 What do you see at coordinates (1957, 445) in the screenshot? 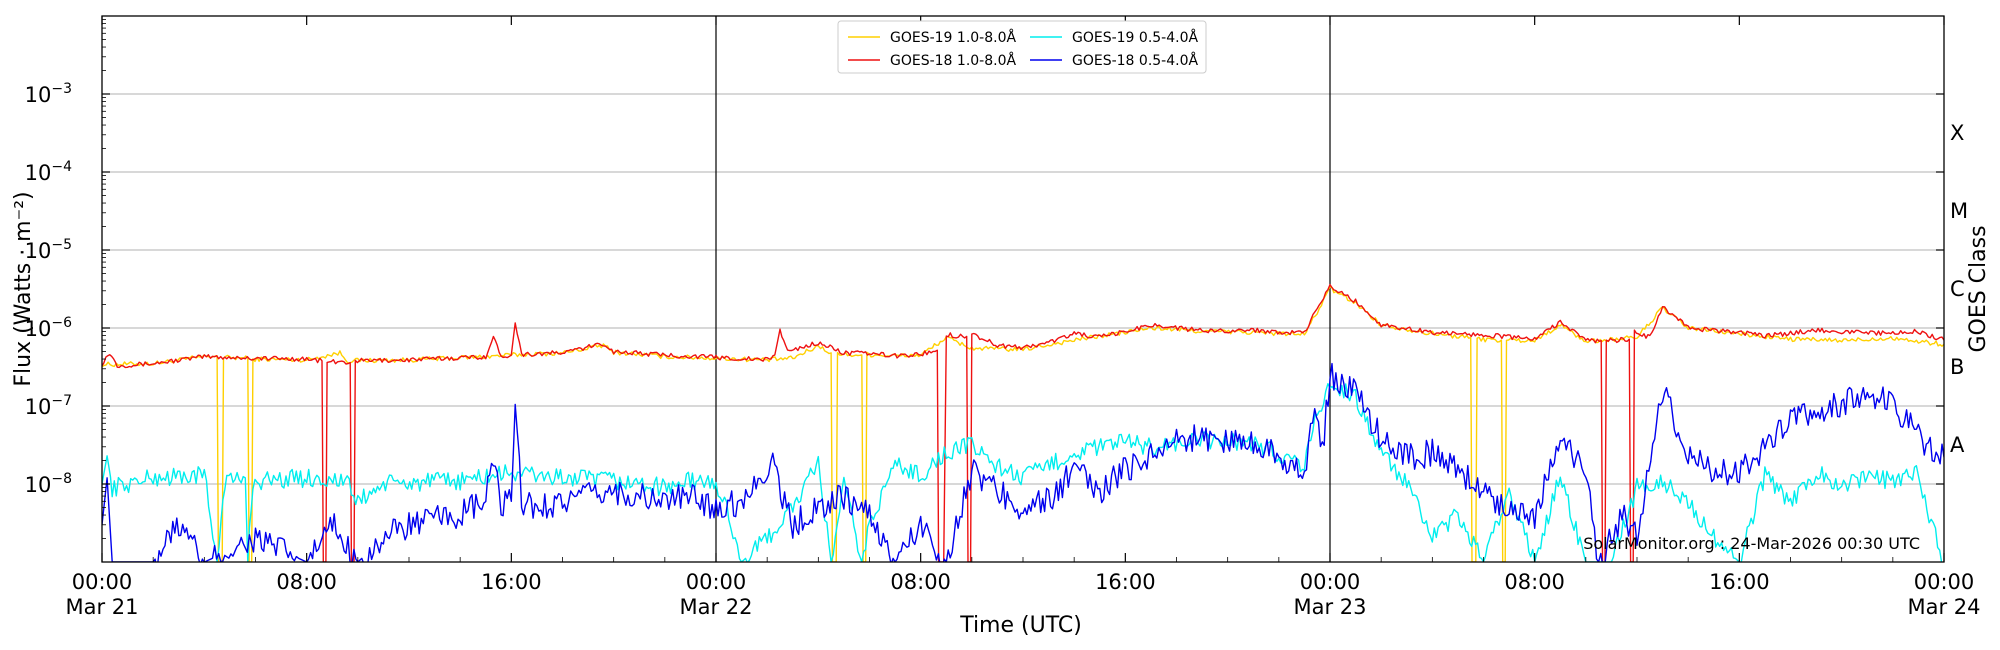
I see `goes-class-label: A` at bounding box center [1957, 445].